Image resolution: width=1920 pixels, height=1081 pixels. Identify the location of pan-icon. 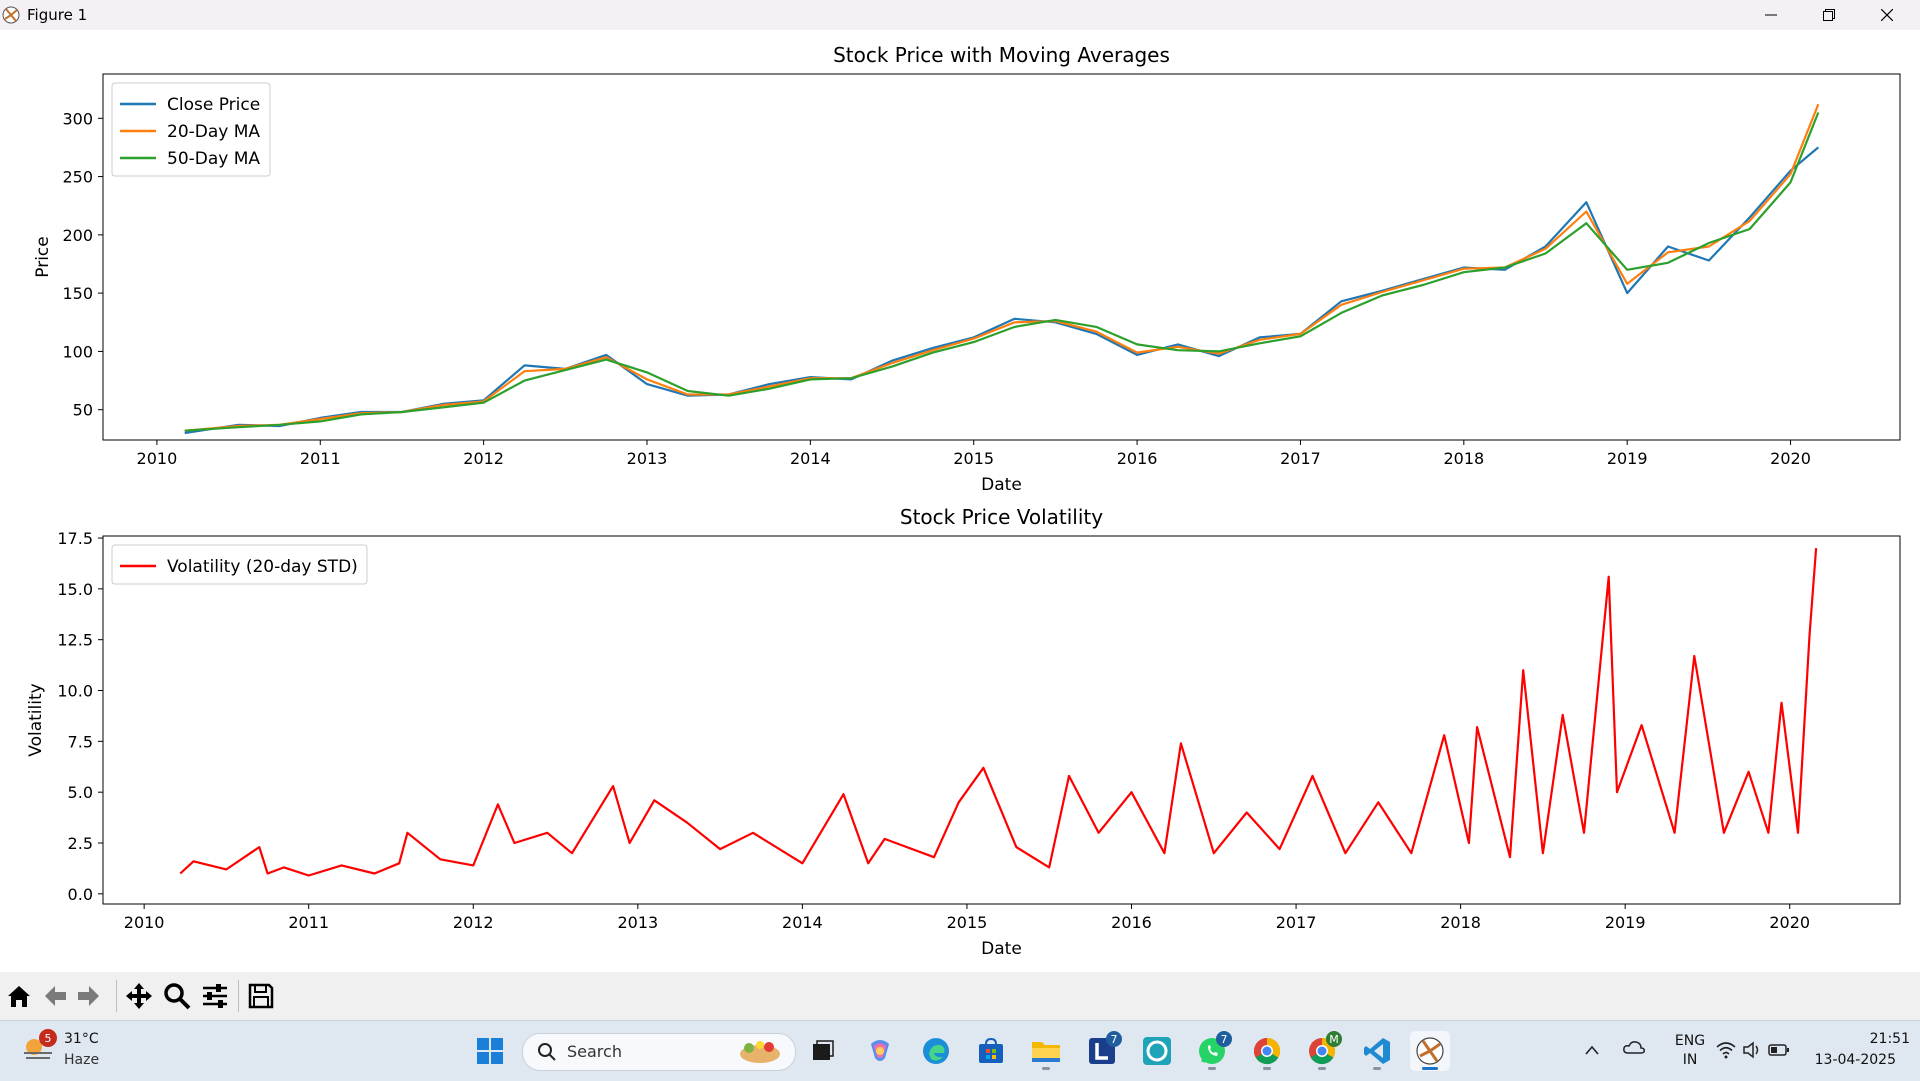
(139, 996).